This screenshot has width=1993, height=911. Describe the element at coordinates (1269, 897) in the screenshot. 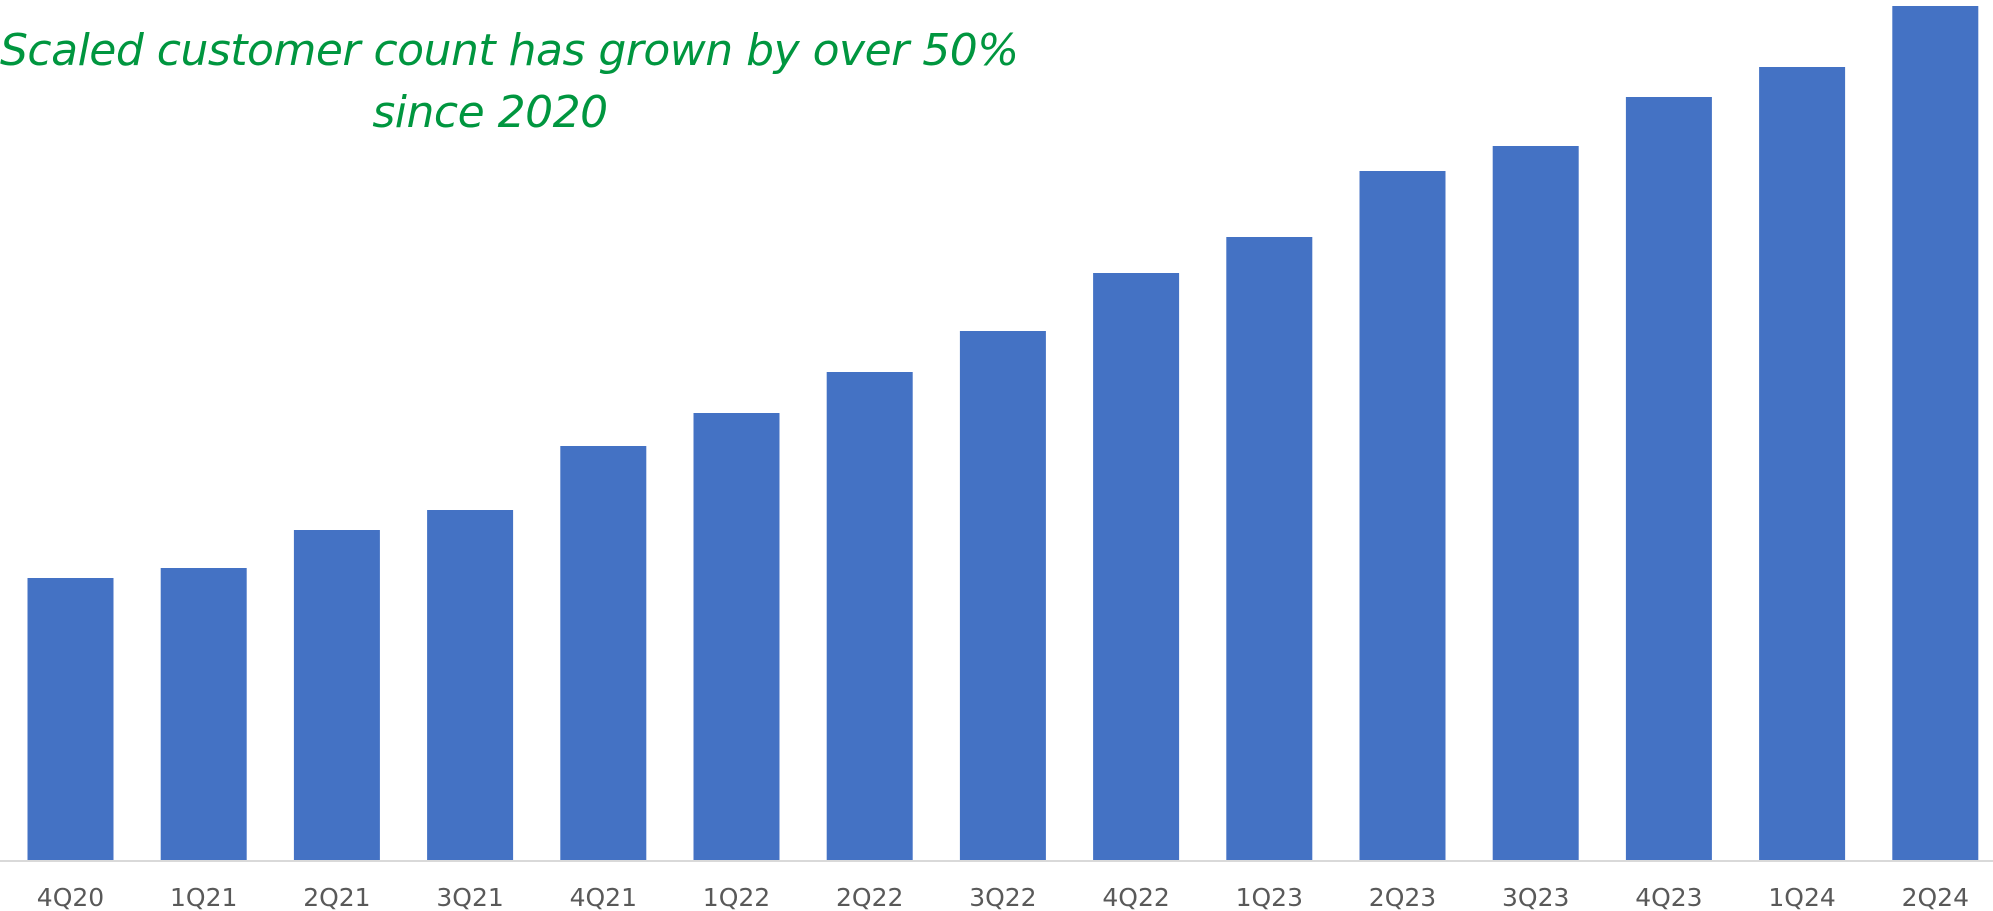

I see `x-tick-label-1Q23: 1Q23` at that location.